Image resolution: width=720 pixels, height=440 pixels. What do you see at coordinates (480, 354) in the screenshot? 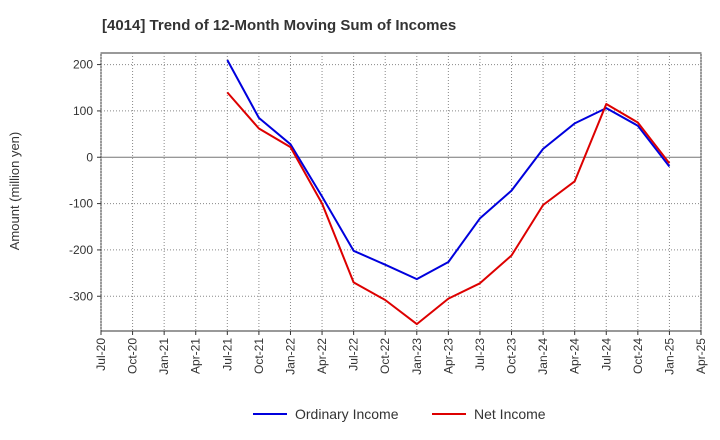
I see `x-tick-label: Jul-23` at bounding box center [480, 354].